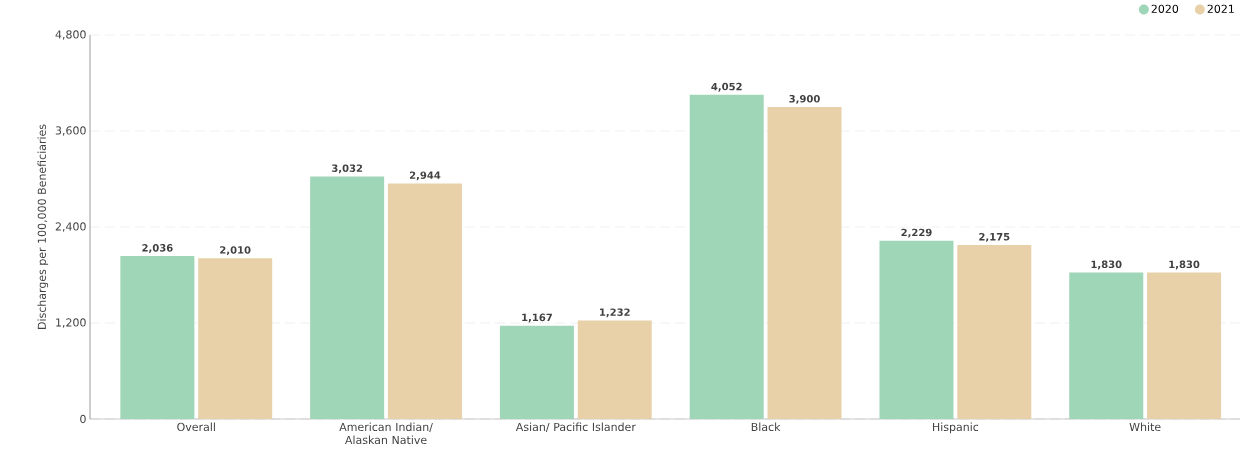 The height and width of the screenshot is (463, 1249). What do you see at coordinates (70, 35) in the screenshot?
I see `y-tick-label: 4,800` at bounding box center [70, 35].